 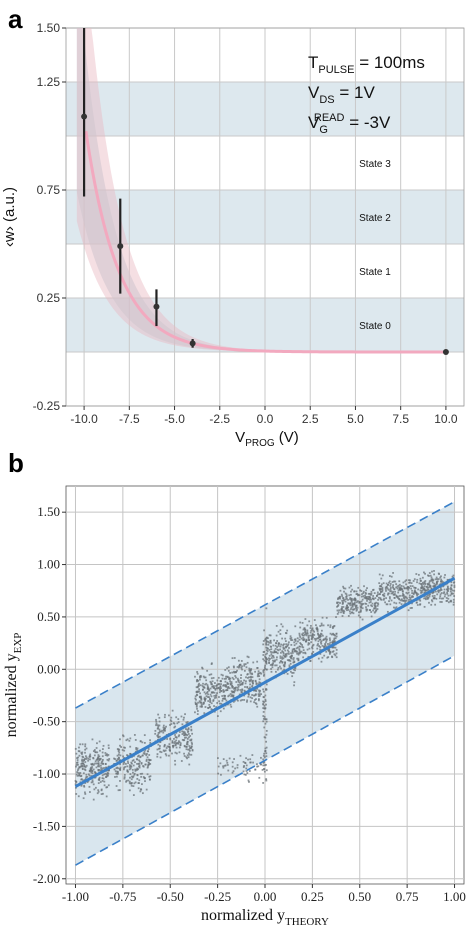 I want to click on b-scatter-point-2075, so click(x=430, y=575).